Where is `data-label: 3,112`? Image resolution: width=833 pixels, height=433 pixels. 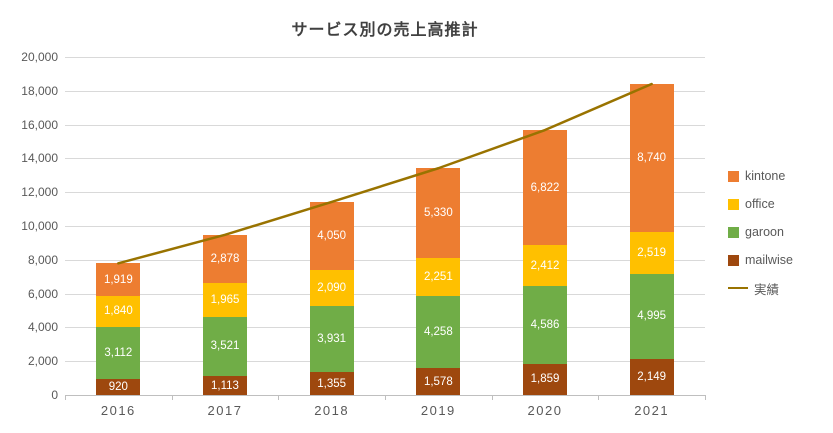
data-label: 3,112 is located at coordinates (118, 353).